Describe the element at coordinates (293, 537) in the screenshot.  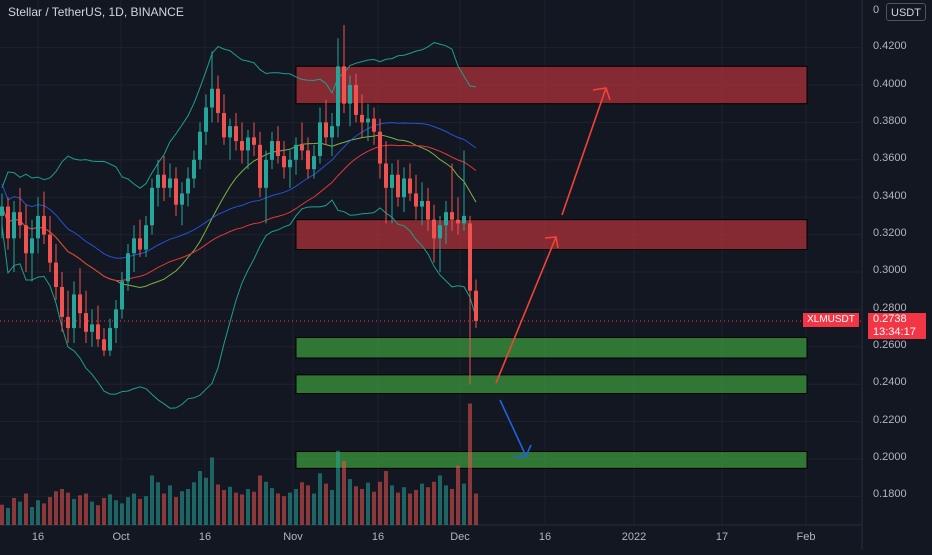
I see `time-tick: Nov` at that location.